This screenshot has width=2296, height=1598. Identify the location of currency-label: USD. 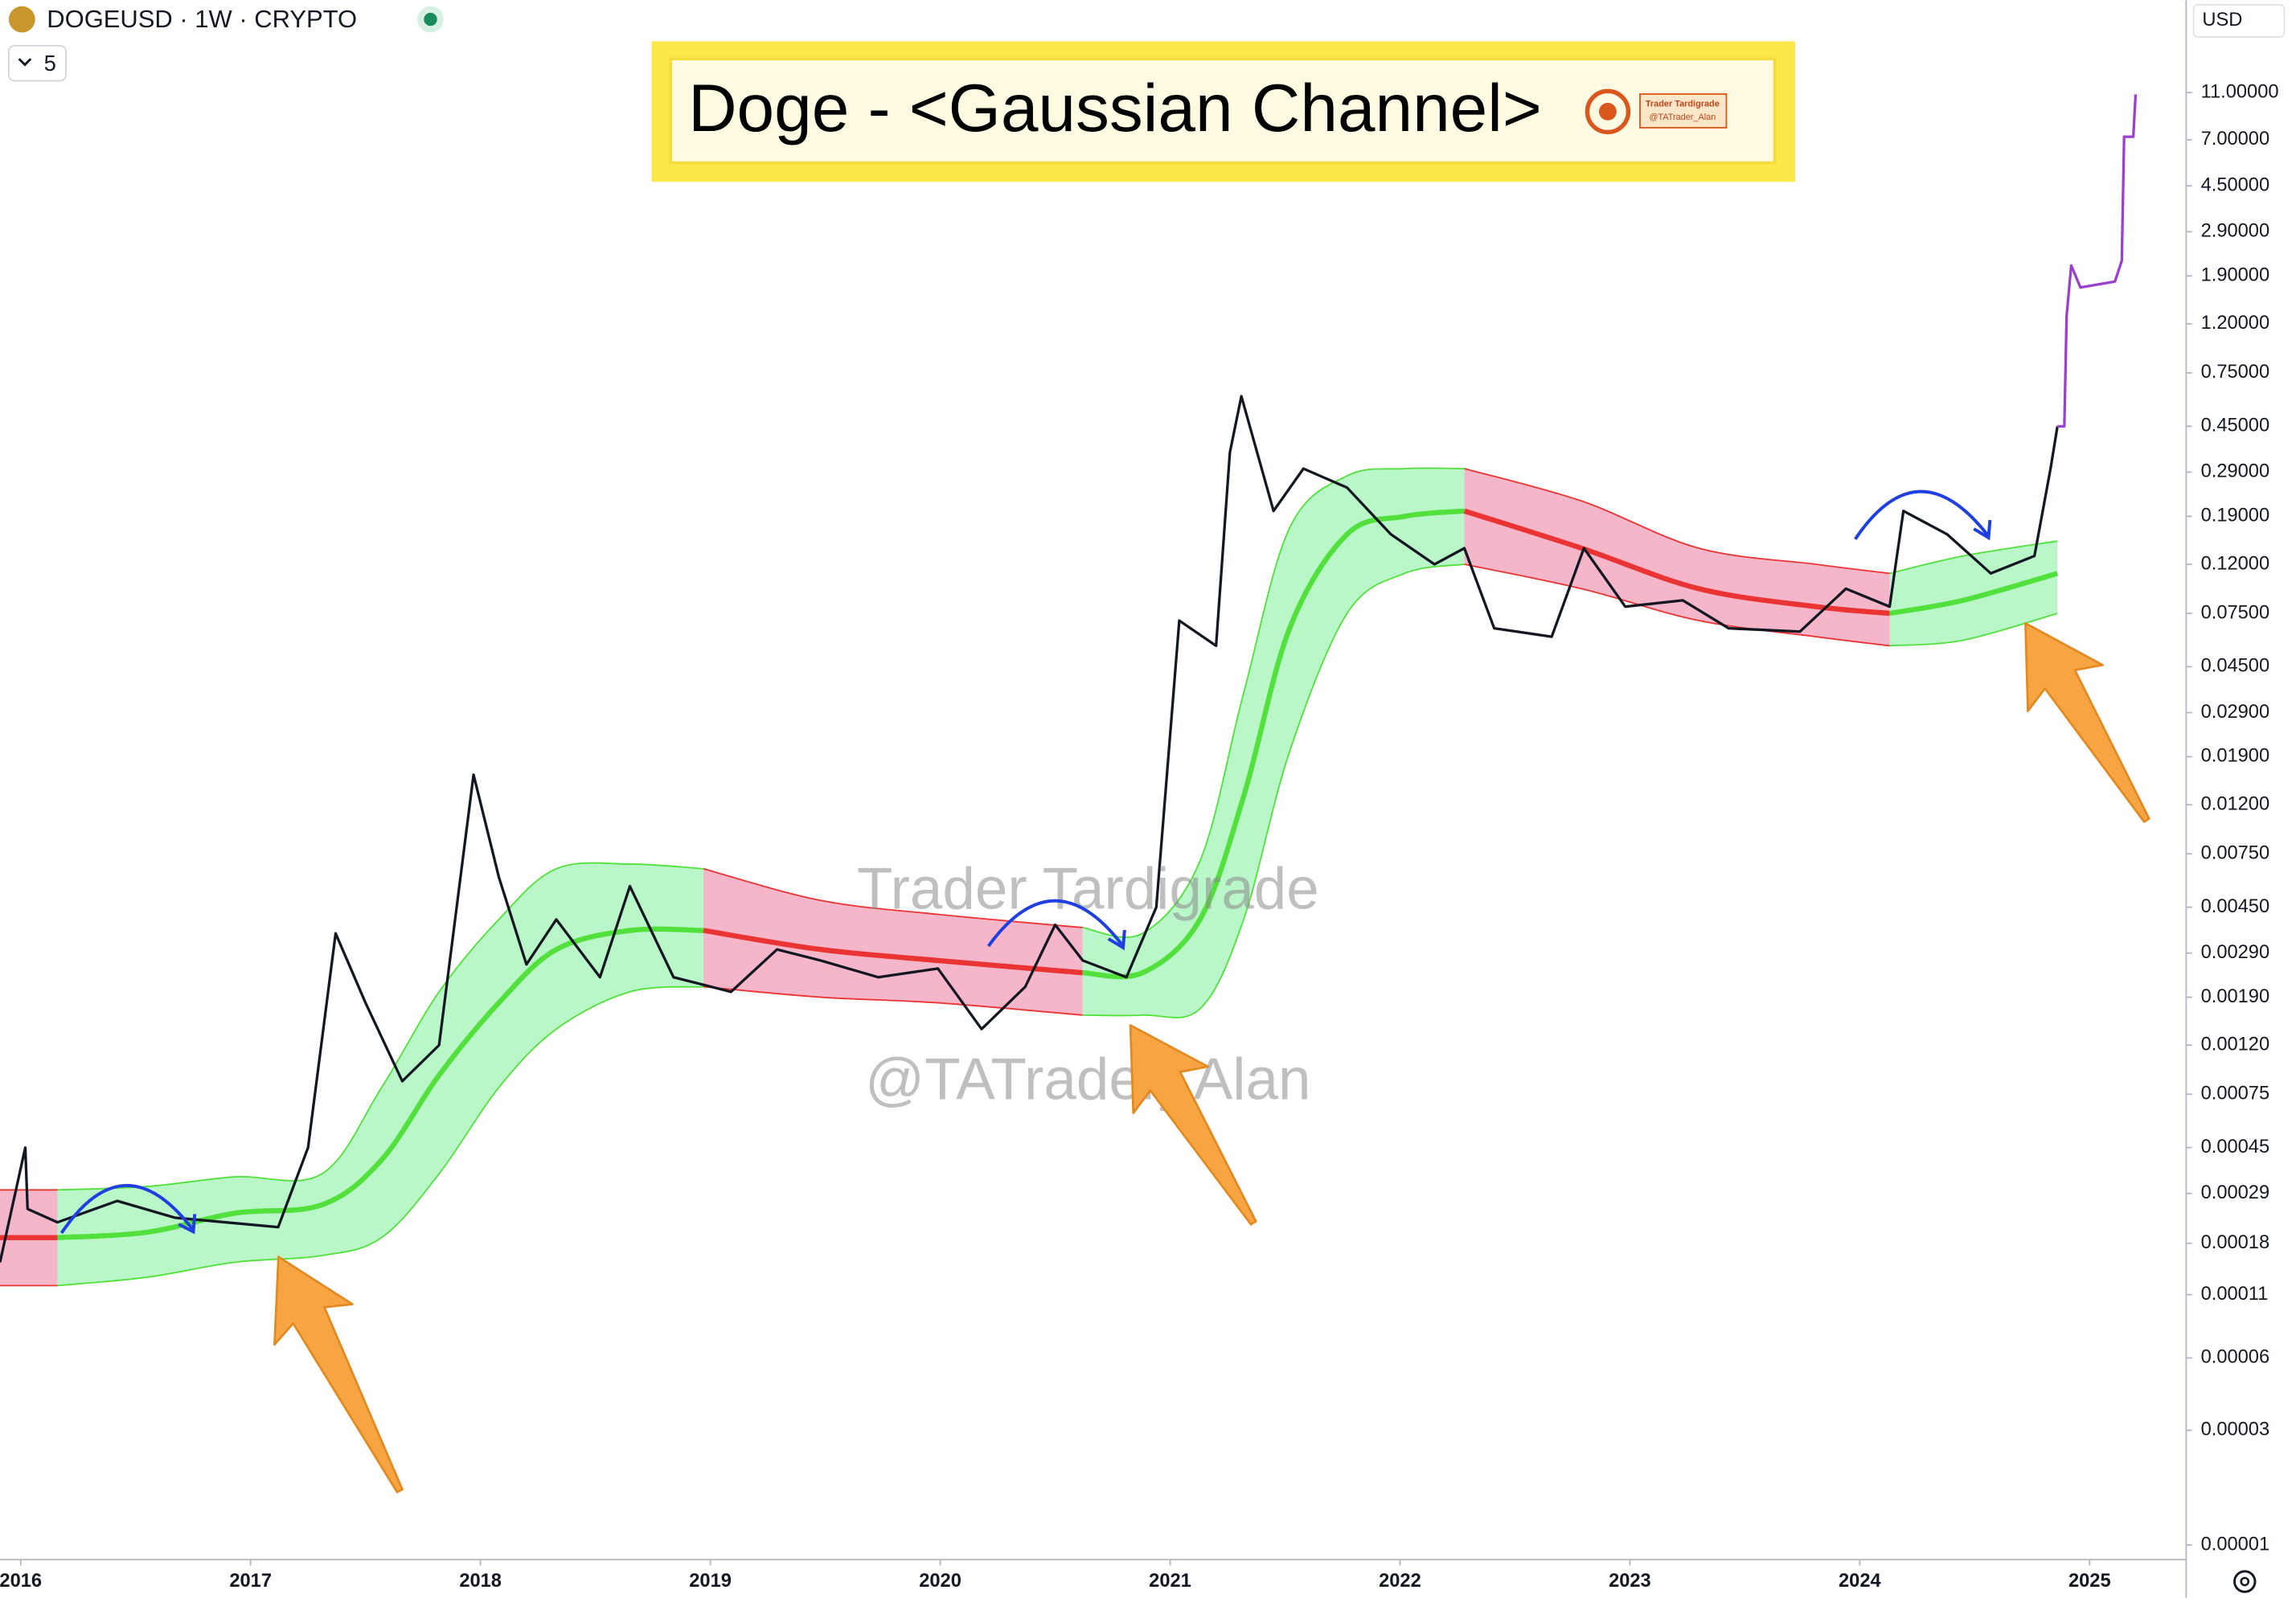
(2222, 20).